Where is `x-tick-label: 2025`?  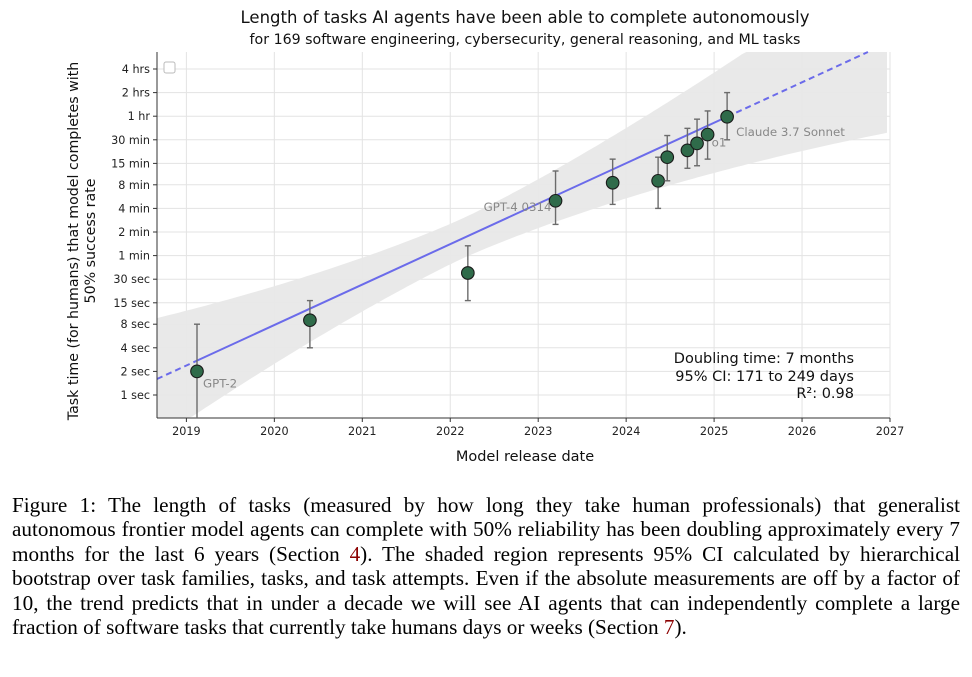 x-tick-label: 2025 is located at coordinates (714, 431).